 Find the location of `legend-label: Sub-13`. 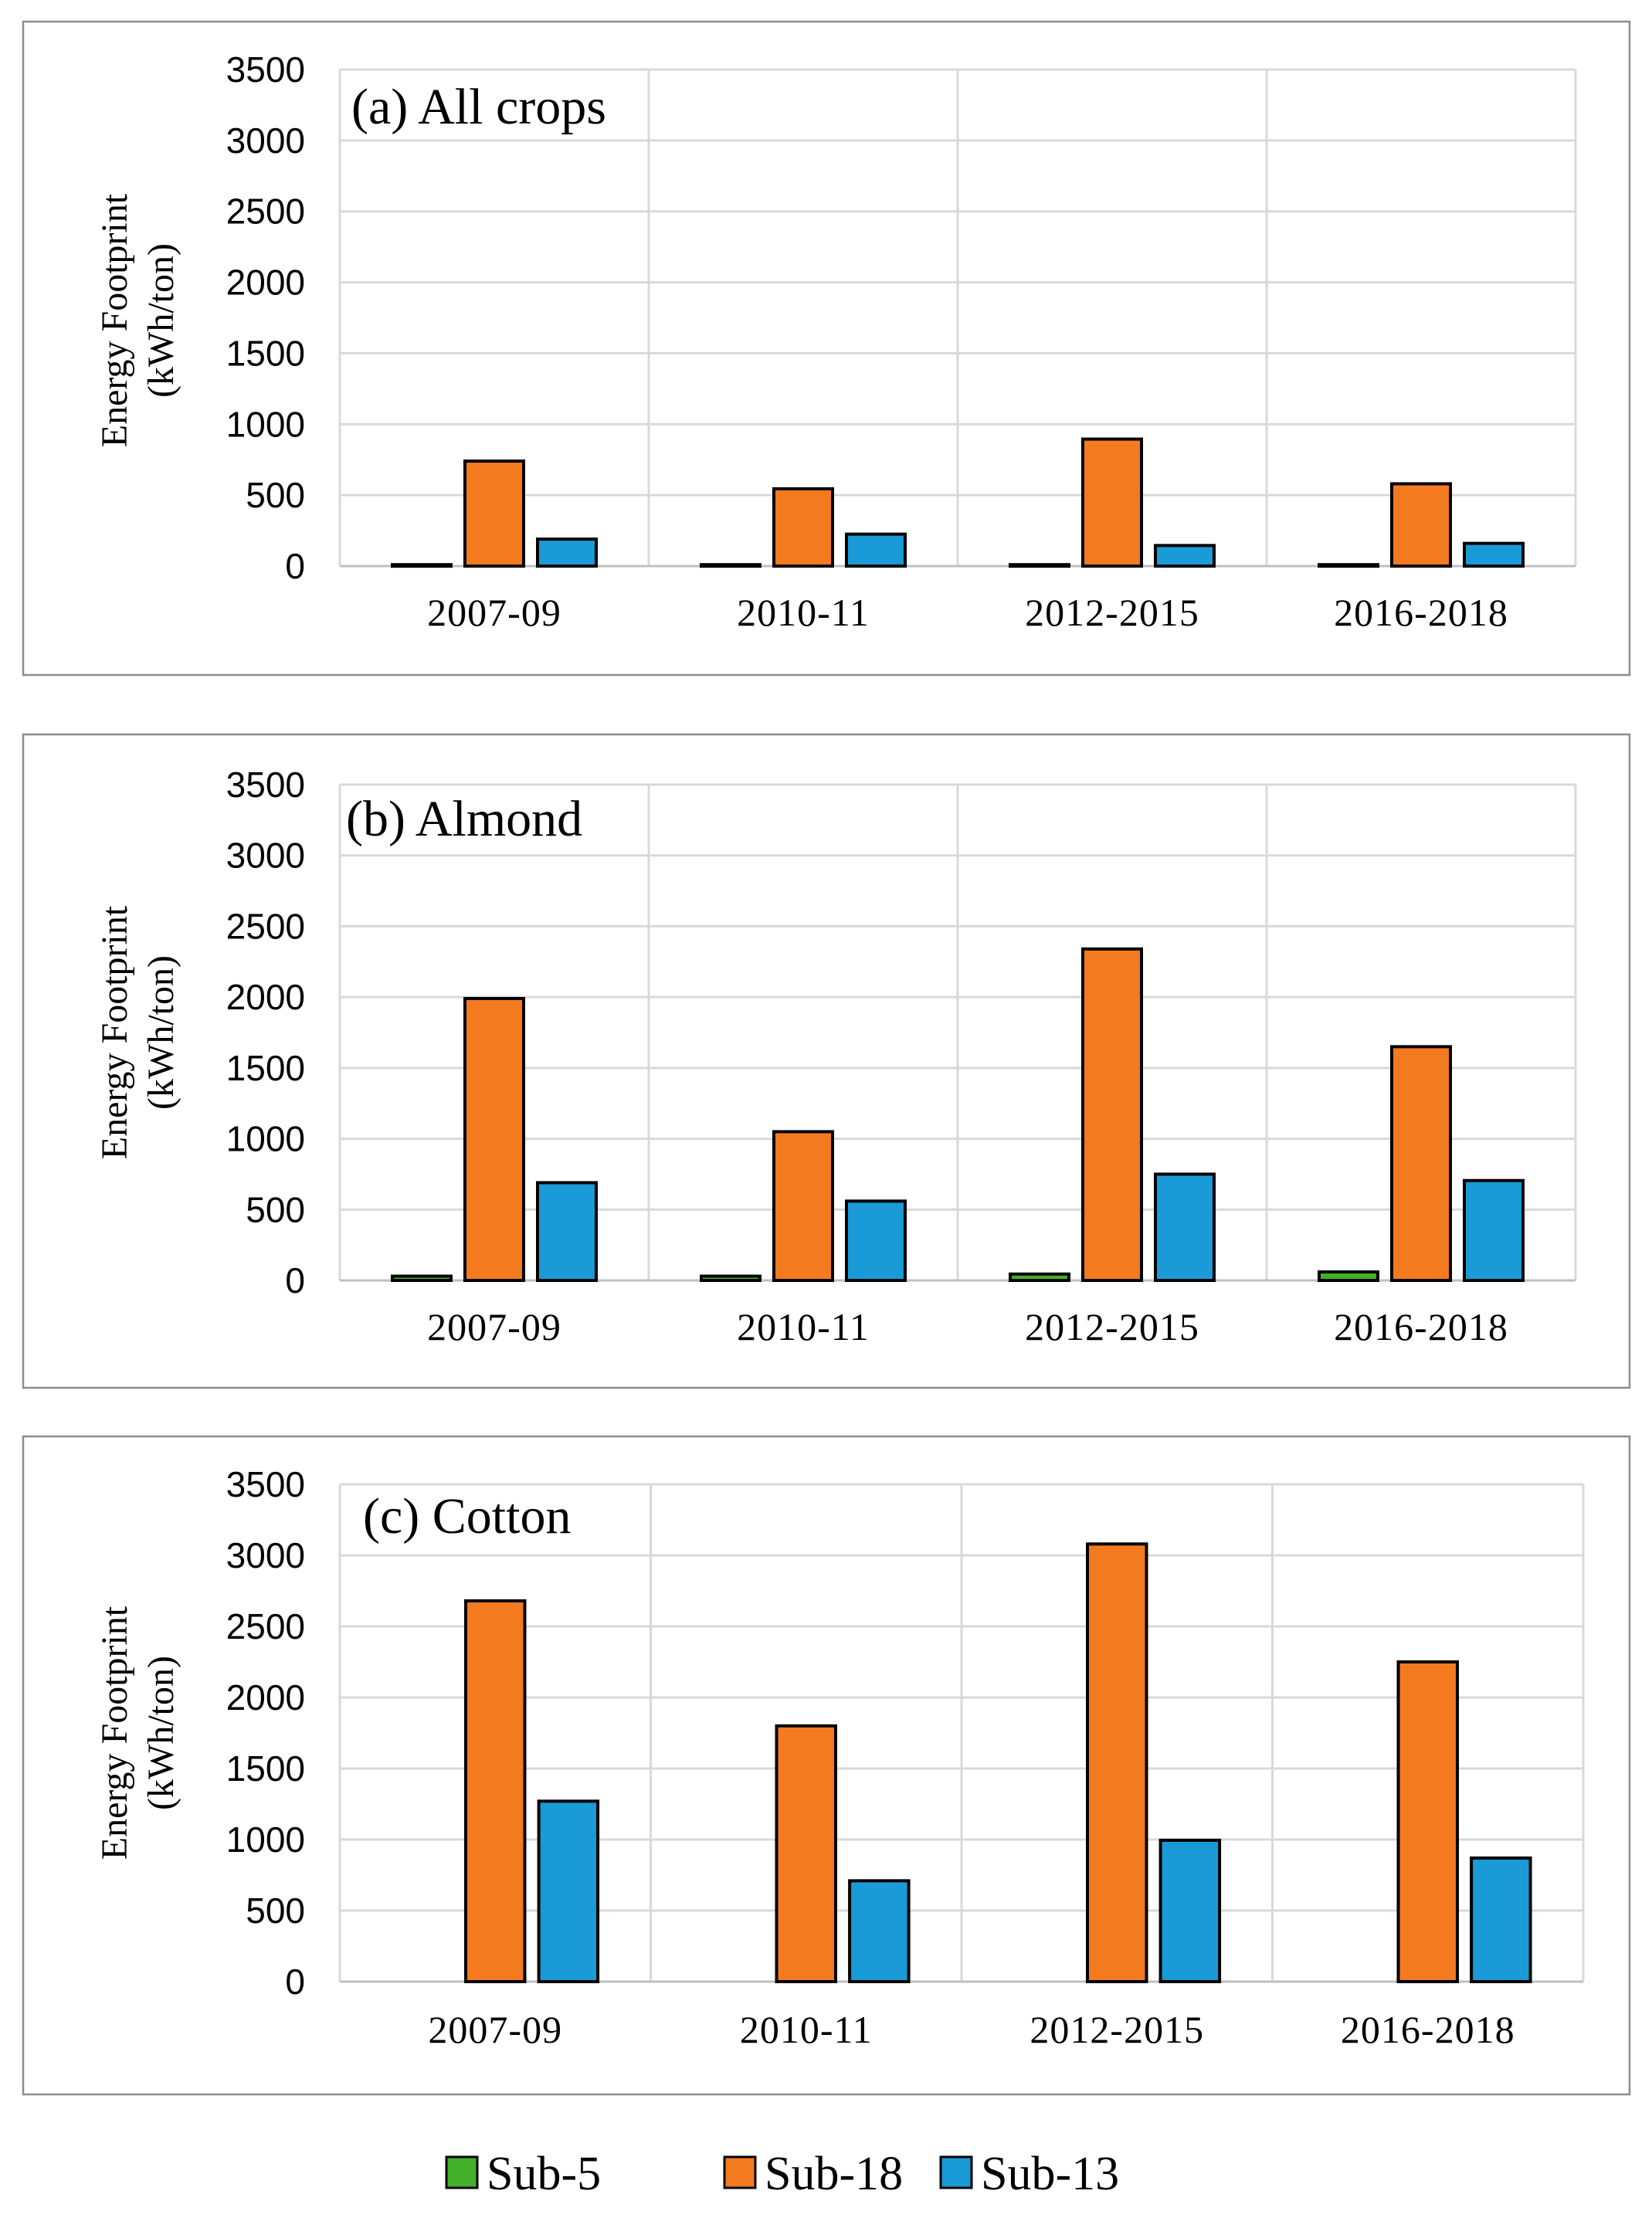

legend-label: Sub-13 is located at coordinates (1050, 2174).